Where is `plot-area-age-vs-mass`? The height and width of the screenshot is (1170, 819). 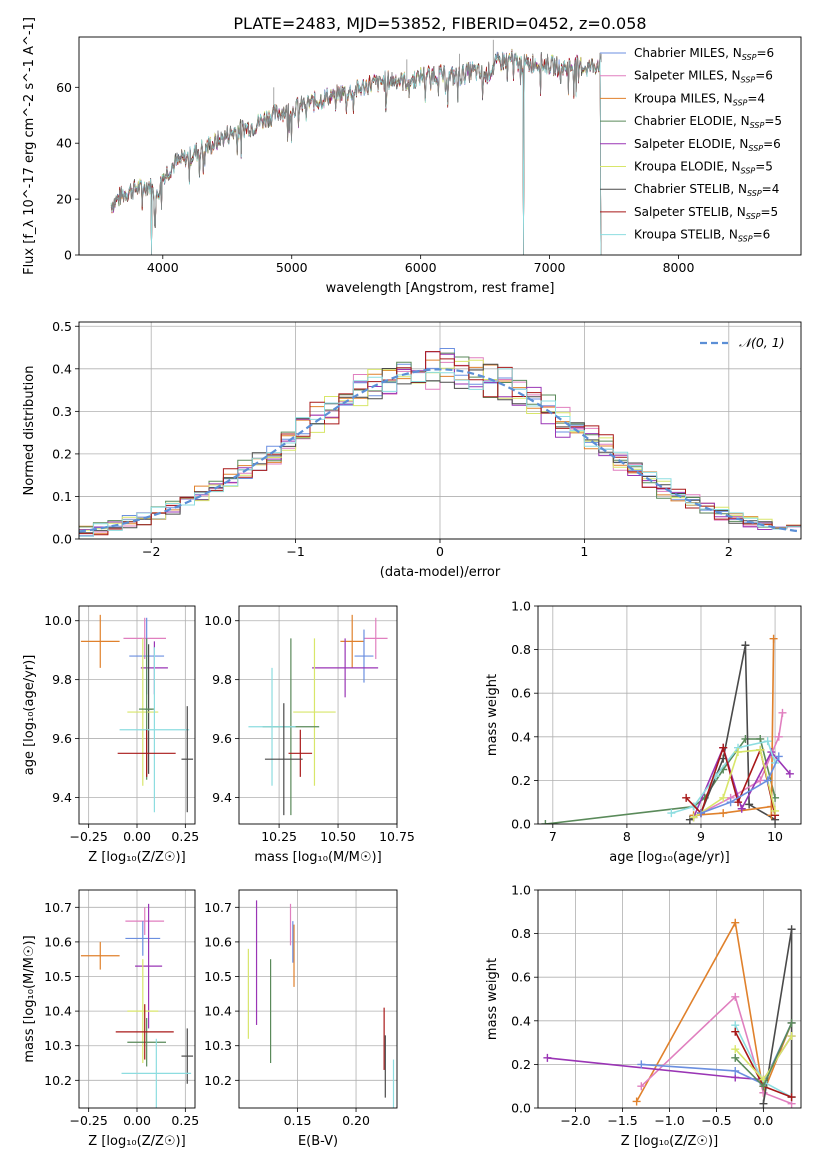 plot-area-age-vs-mass is located at coordinates (318, 715).